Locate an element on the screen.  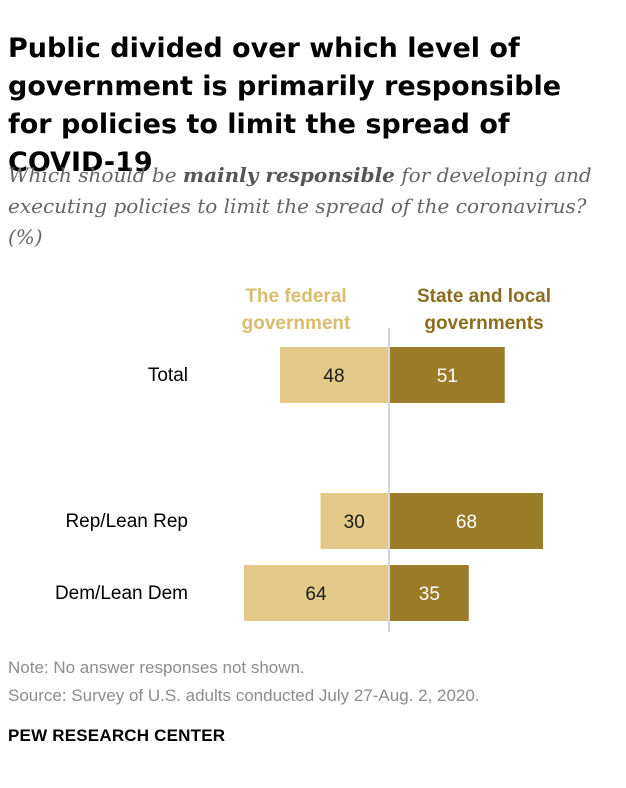
subtitle-text-before: Which should be is located at coordinates (95, 175).